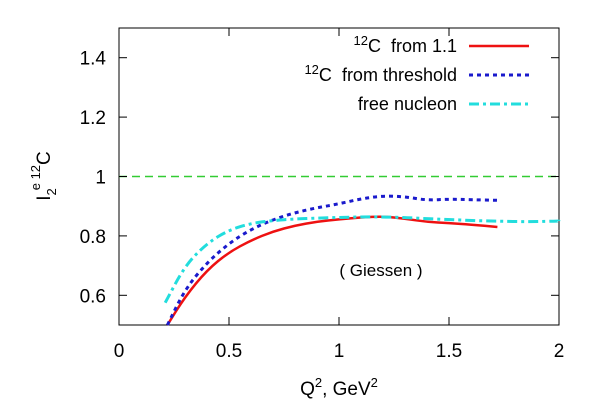 The width and height of the screenshot is (598, 419). I want to click on legend-label-1: 12C from 1.1, so click(405, 44).